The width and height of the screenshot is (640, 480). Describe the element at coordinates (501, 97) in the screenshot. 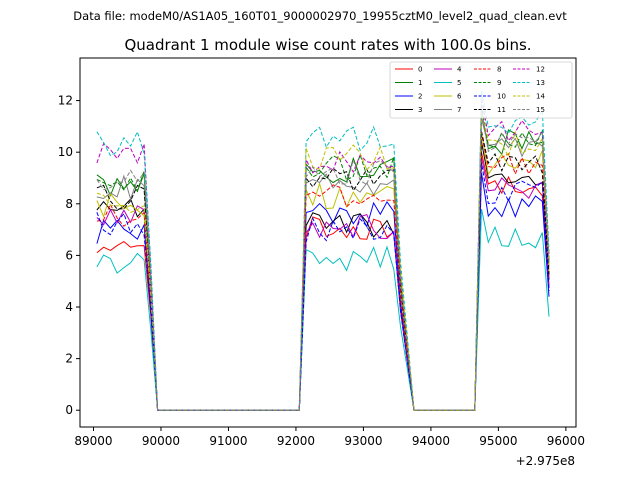

I see `legend-label-10: 10` at that location.